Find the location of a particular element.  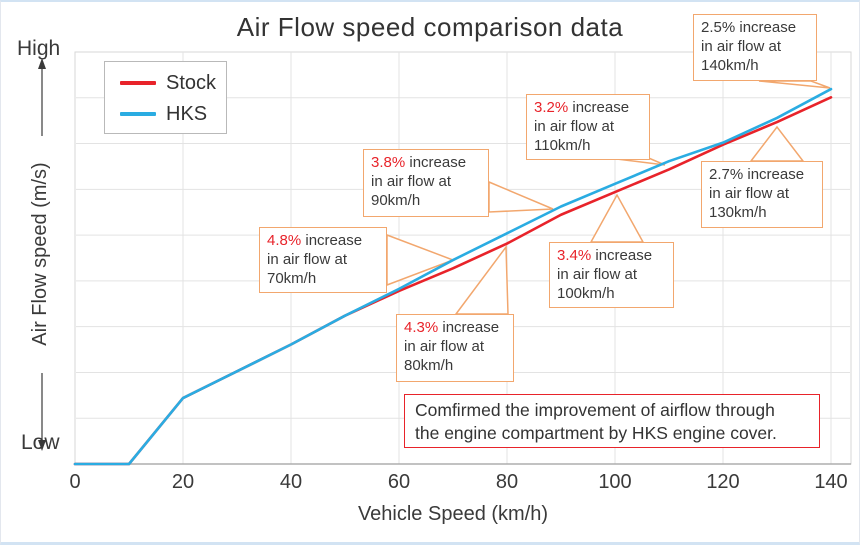

x-tick-40: 40 is located at coordinates (291, 482).